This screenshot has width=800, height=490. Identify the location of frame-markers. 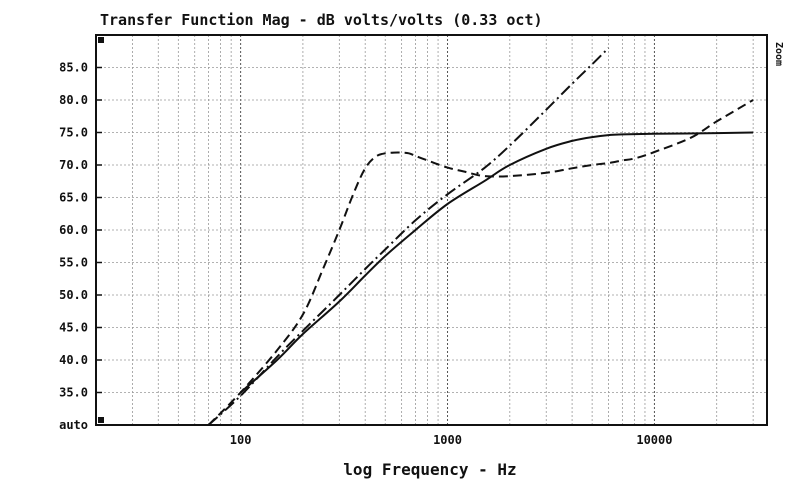
(100, 231).